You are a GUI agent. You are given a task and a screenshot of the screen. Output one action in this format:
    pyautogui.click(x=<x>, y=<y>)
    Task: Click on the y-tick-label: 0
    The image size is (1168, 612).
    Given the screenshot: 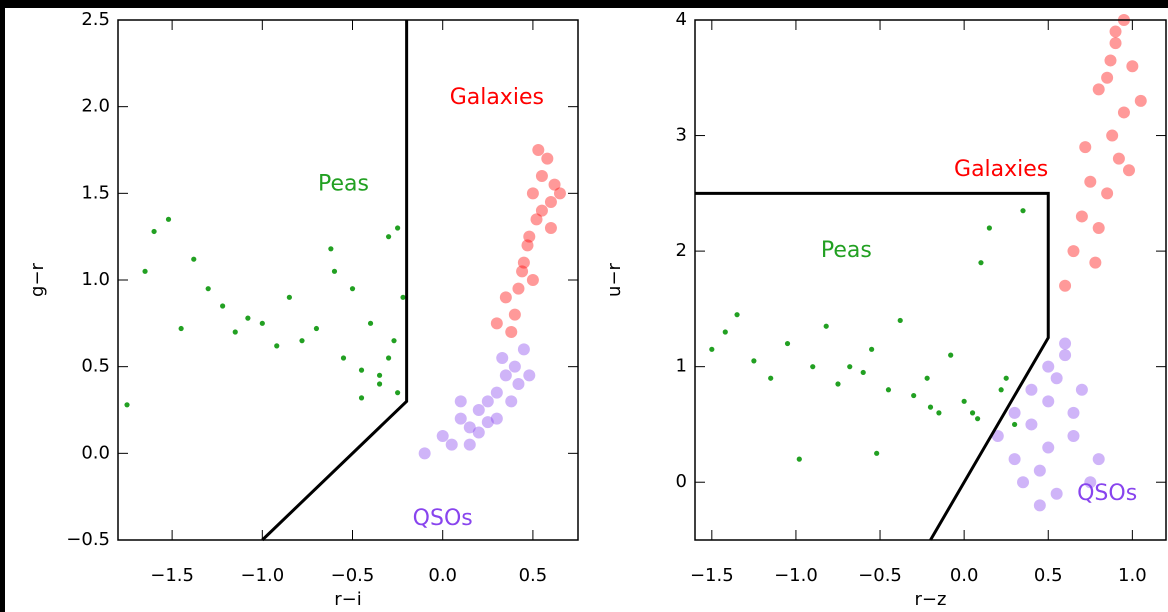 What is the action you would take?
    pyautogui.click(x=681, y=481)
    